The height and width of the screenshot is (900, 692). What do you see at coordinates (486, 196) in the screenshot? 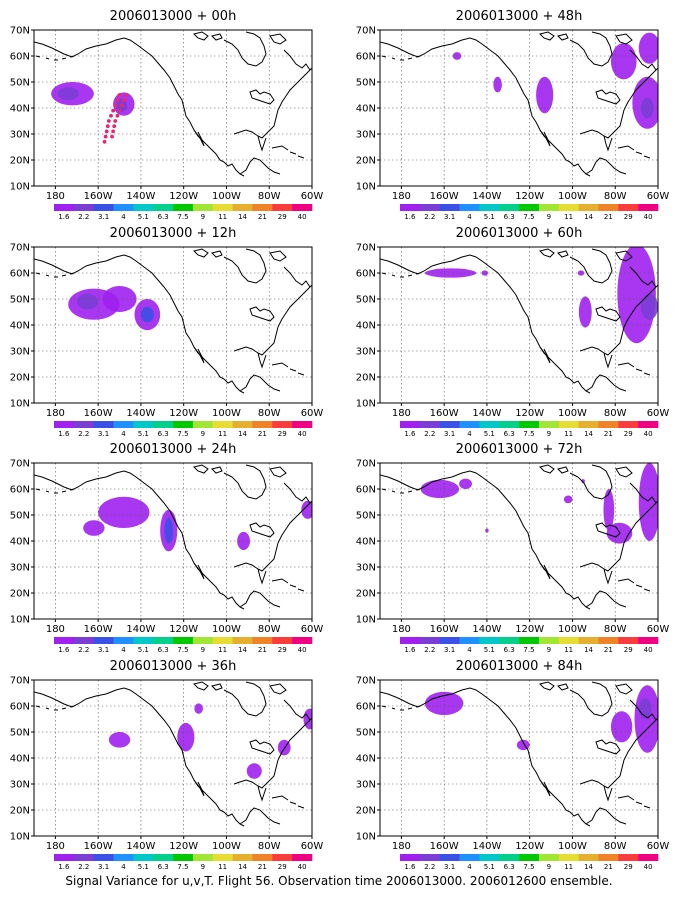
I see `lon-tick-label: 140W` at bounding box center [486, 196].